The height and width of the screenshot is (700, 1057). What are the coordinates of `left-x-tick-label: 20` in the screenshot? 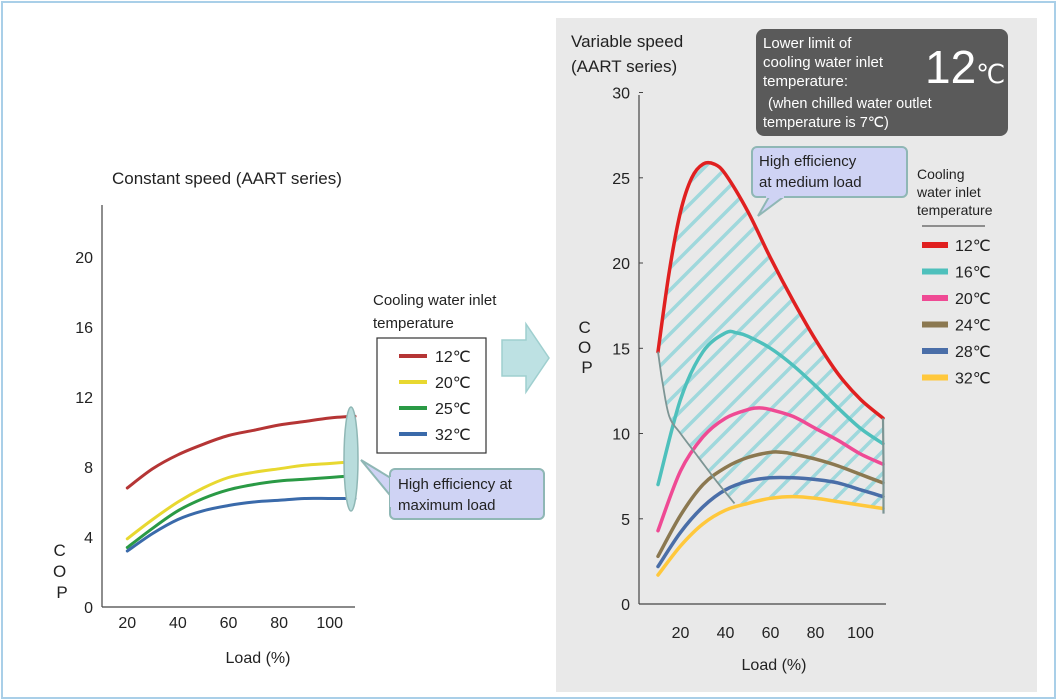 It's located at (127, 623).